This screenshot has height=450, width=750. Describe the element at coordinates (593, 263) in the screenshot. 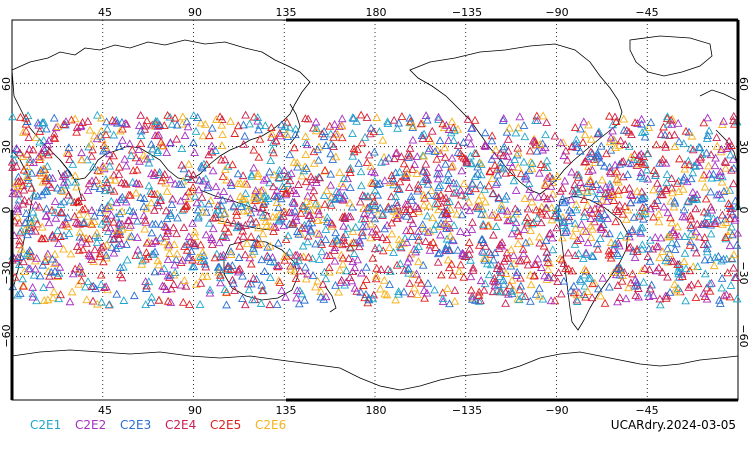

I see `coastline-south-america` at that location.